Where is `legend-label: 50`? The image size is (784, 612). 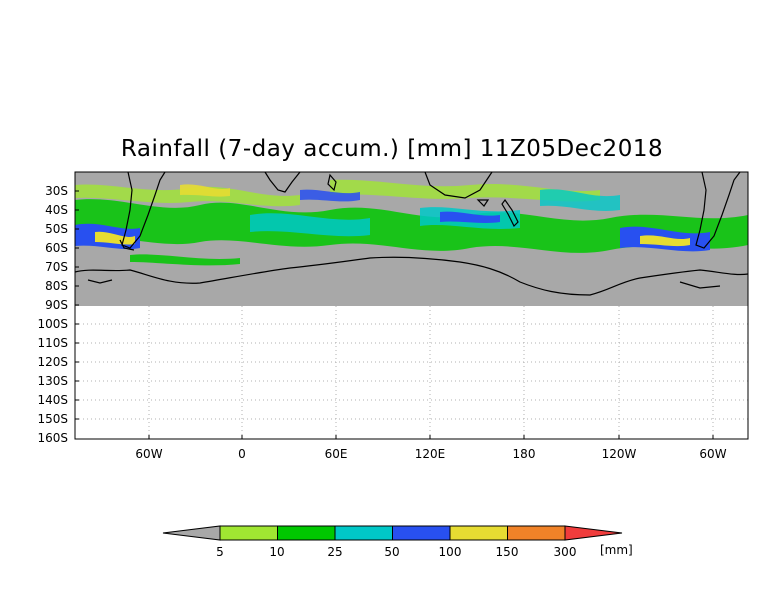 legend-label: 50 is located at coordinates (392, 552).